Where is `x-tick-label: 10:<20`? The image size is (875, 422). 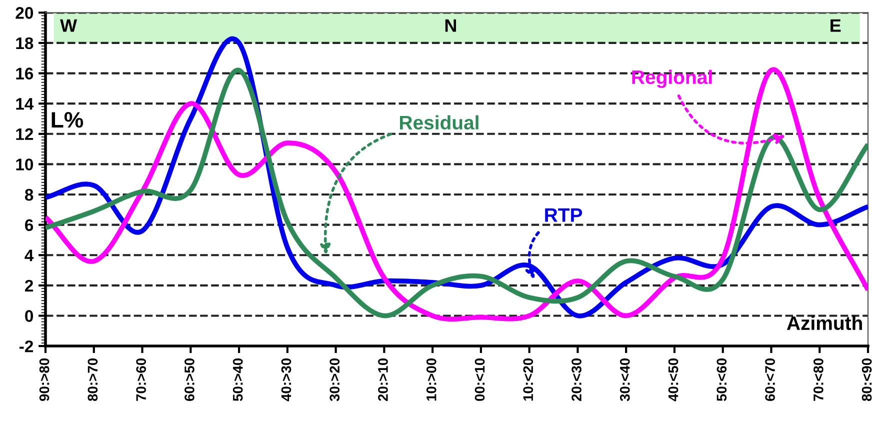
x-tick-label: 10:<20 is located at coordinates (528, 379).